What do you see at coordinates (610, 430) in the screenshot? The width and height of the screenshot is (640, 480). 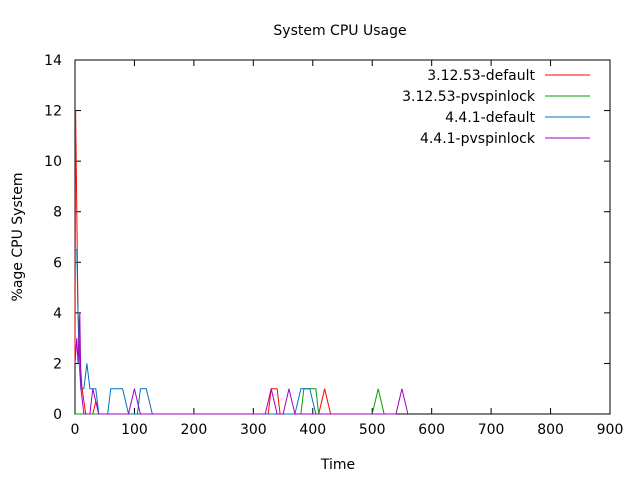 I see `x-tick-label: 900` at bounding box center [610, 430].